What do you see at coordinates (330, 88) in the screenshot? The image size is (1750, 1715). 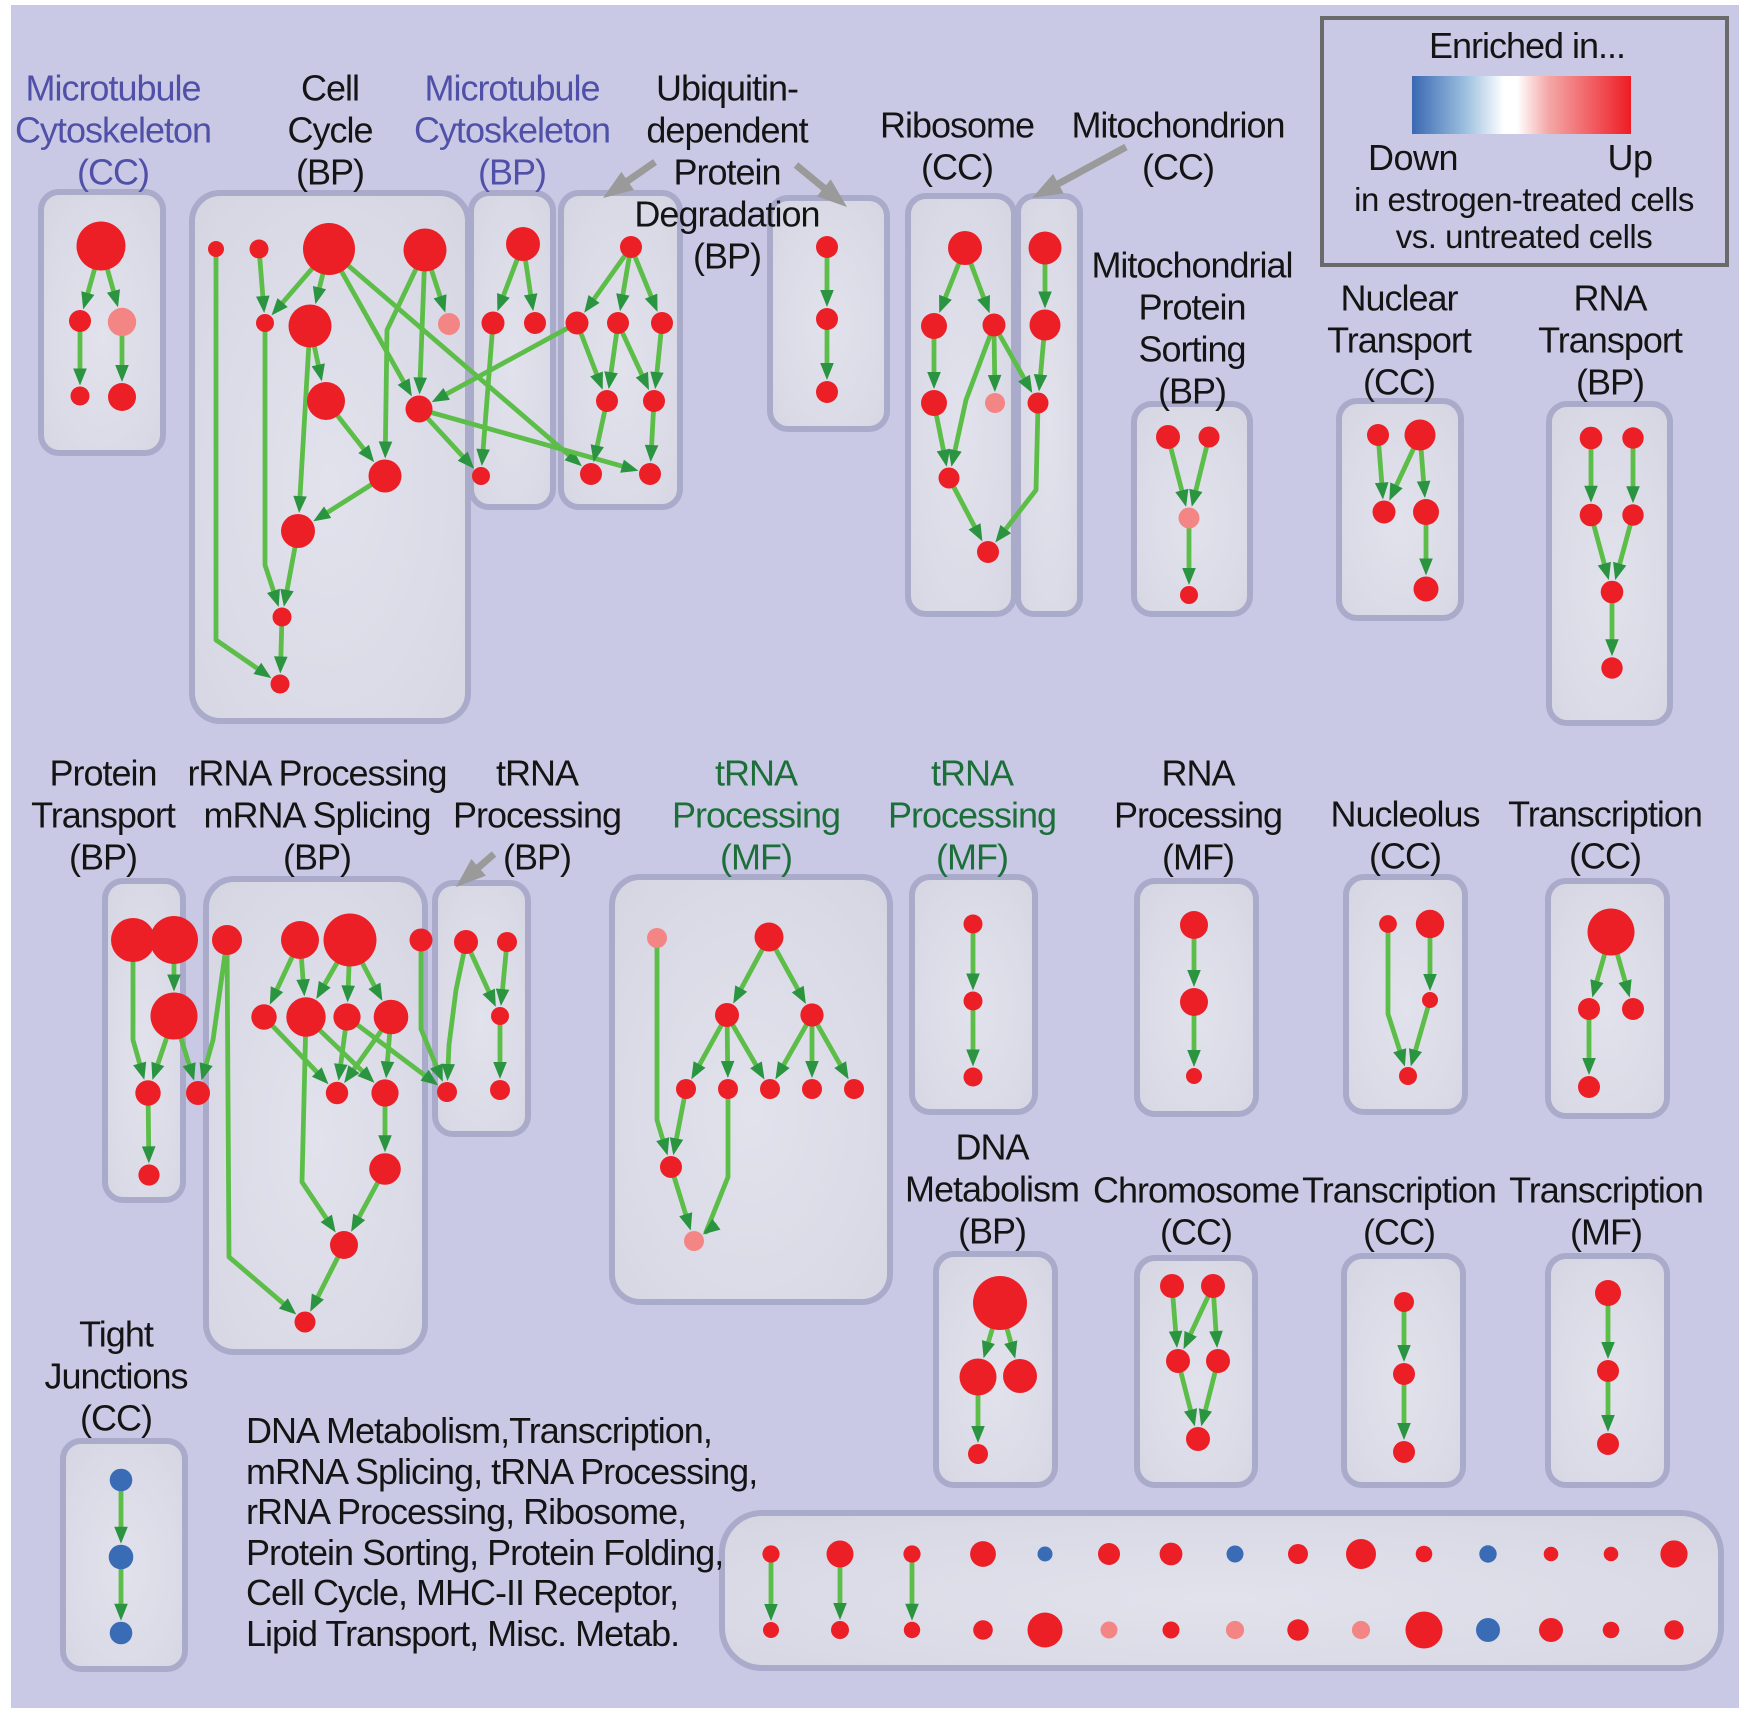 I see `svg-text: Cell` at bounding box center [330, 88].